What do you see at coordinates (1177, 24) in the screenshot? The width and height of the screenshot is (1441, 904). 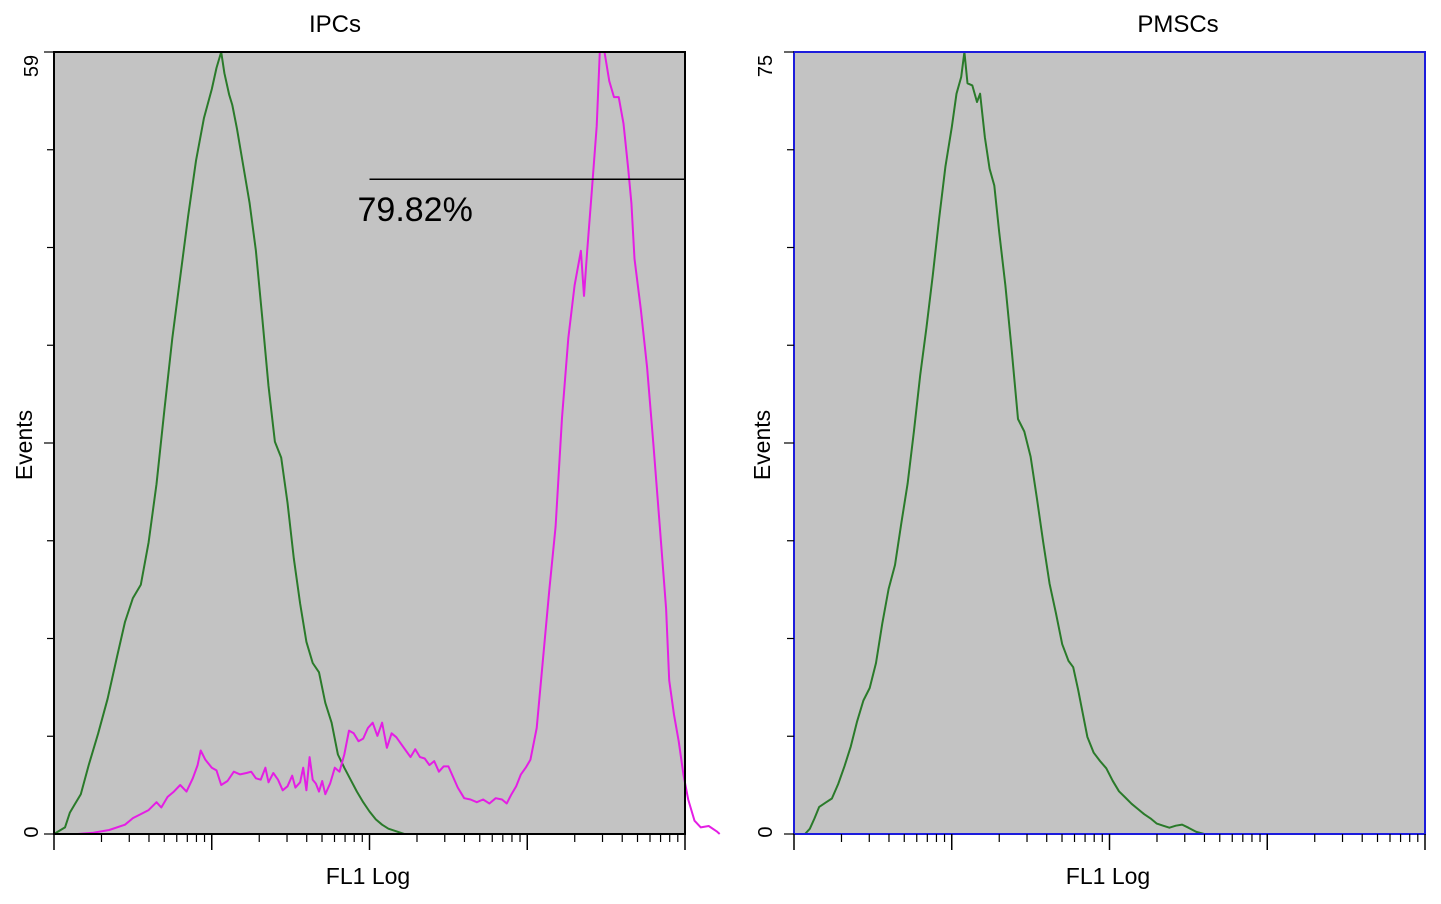 I see `chart-title: PMSCs` at bounding box center [1177, 24].